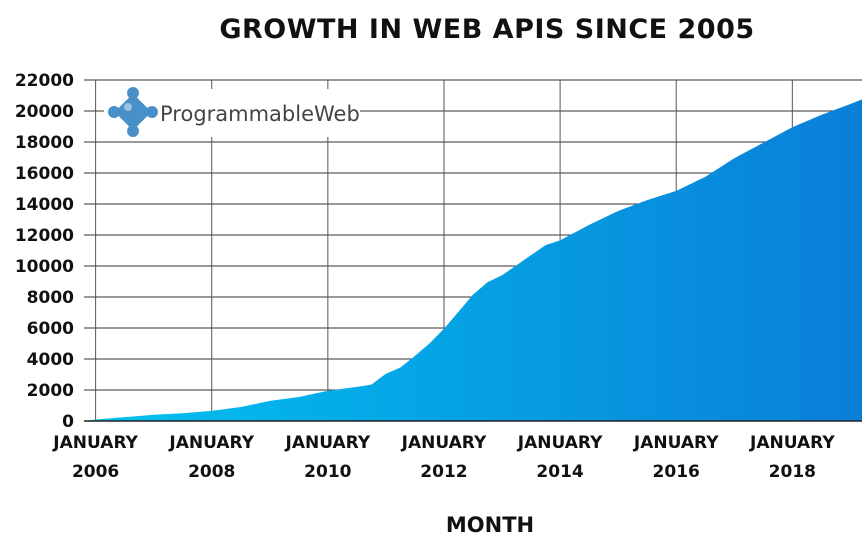 The height and width of the screenshot is (539, 862). Describe the element at coordinates (559, 472) in the screenshot. I see `x-tick-label-year: 2014` at that location.